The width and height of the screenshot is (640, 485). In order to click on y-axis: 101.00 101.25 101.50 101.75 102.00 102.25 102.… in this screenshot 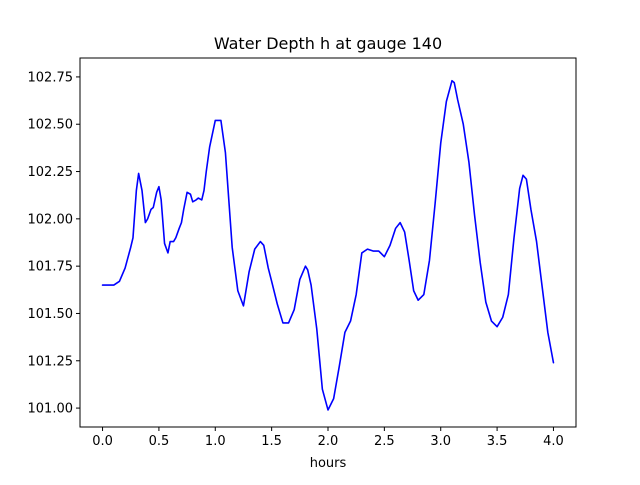, I will do `click(54, 243)`.